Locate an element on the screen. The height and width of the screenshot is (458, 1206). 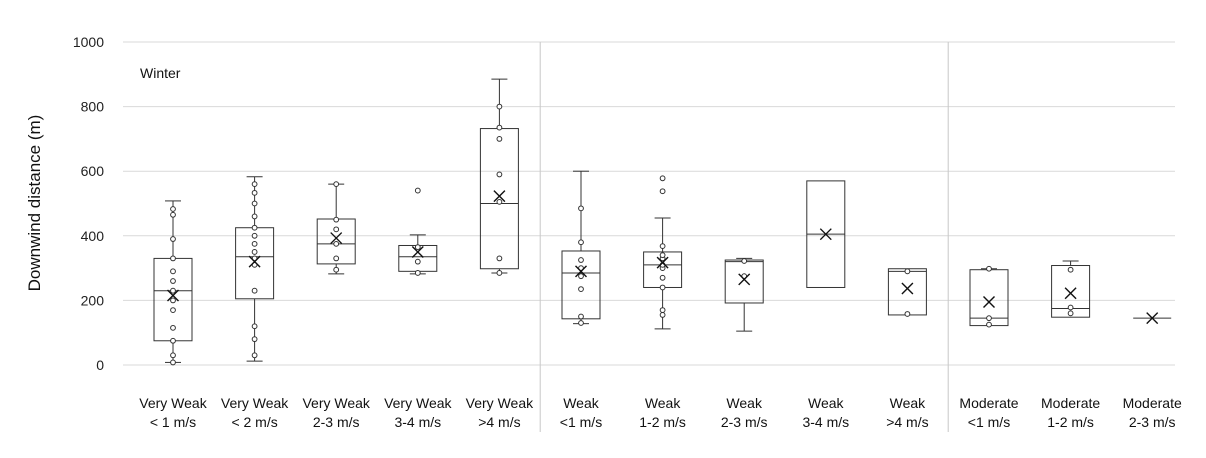
category-label: Very Weak 3-4 m/s is located at coordinates (418, 412).